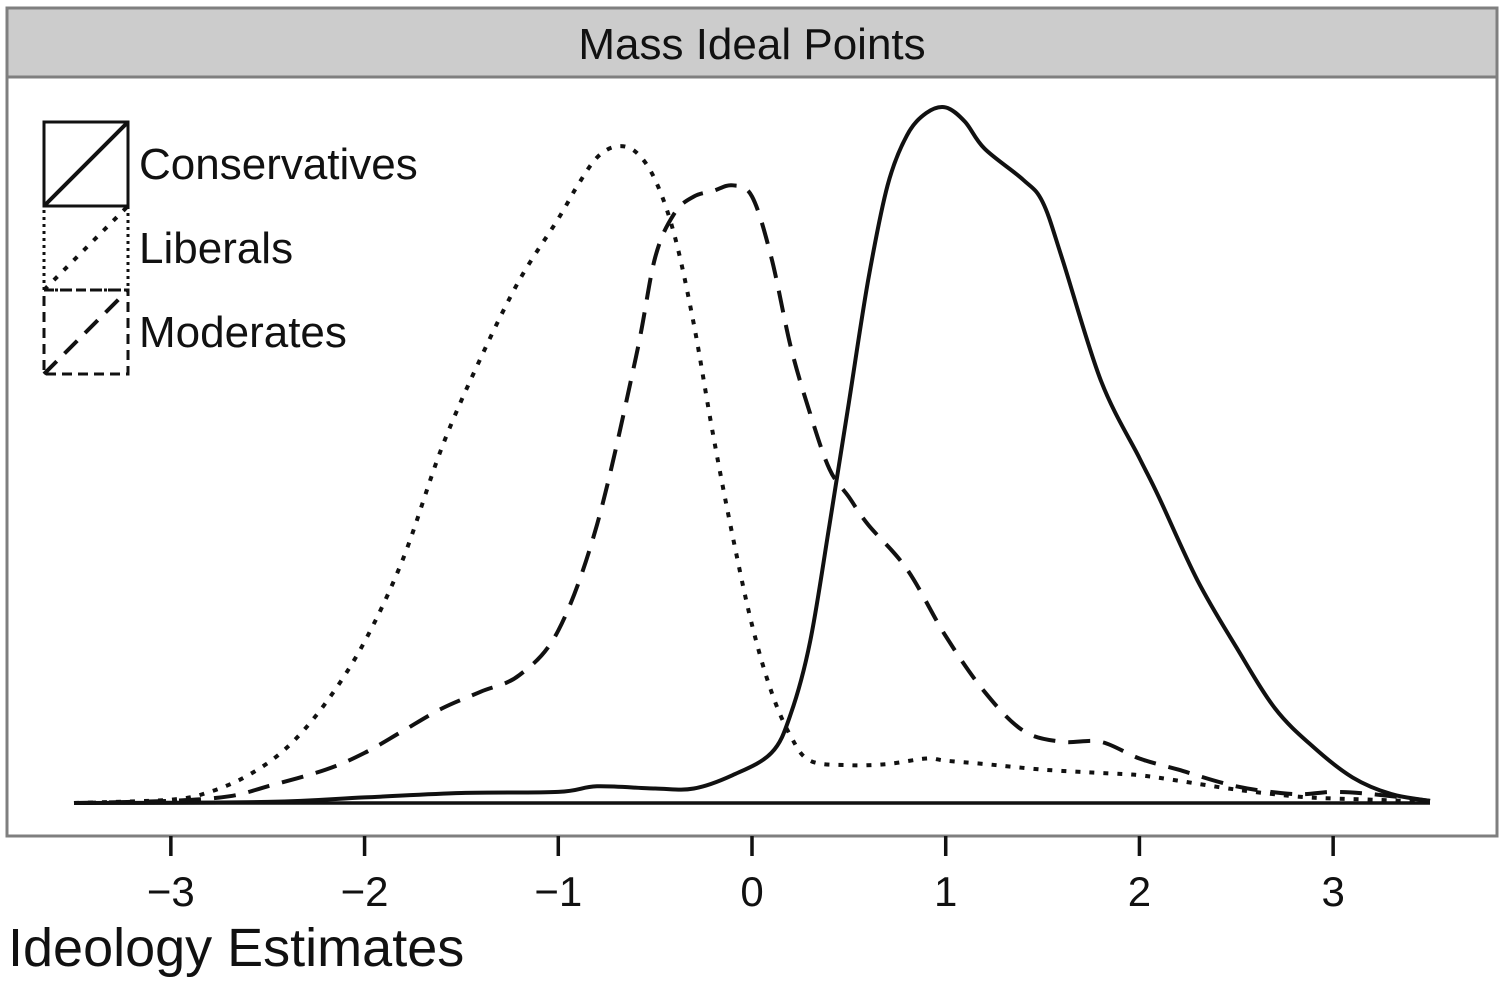 This screenshot has height=1000, width=1506. I want to click on x-tick-label: −2, so click(365, 891).